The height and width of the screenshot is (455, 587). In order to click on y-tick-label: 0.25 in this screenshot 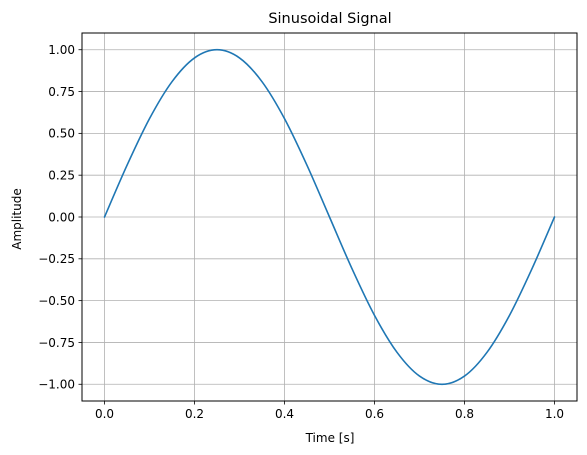, I will do `click(61, 175)`.